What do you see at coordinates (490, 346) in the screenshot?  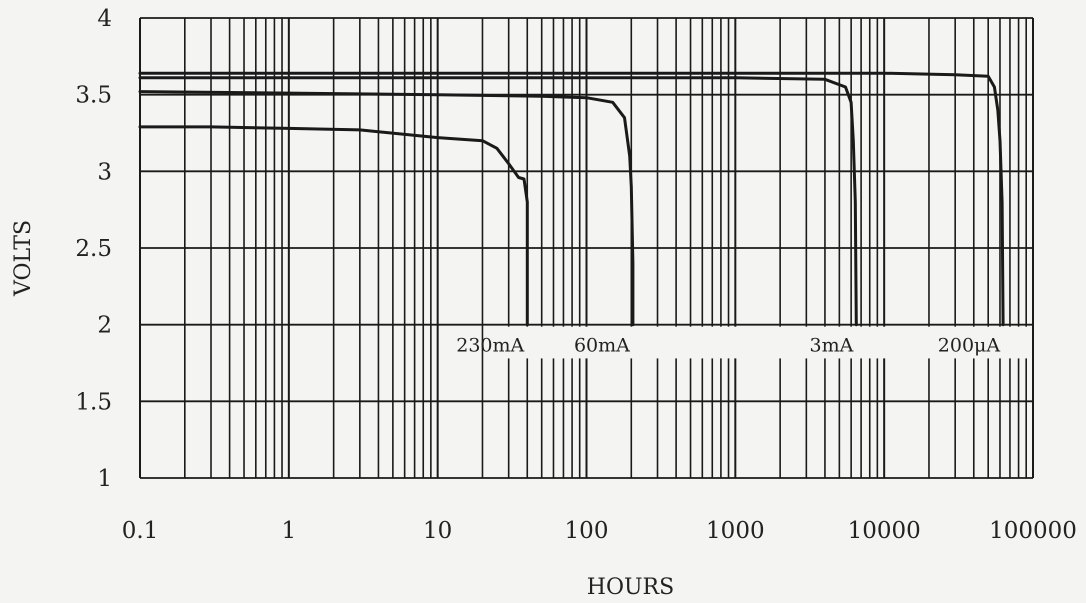 I see `series-label: 230mA` at bounding box center [490, 346].